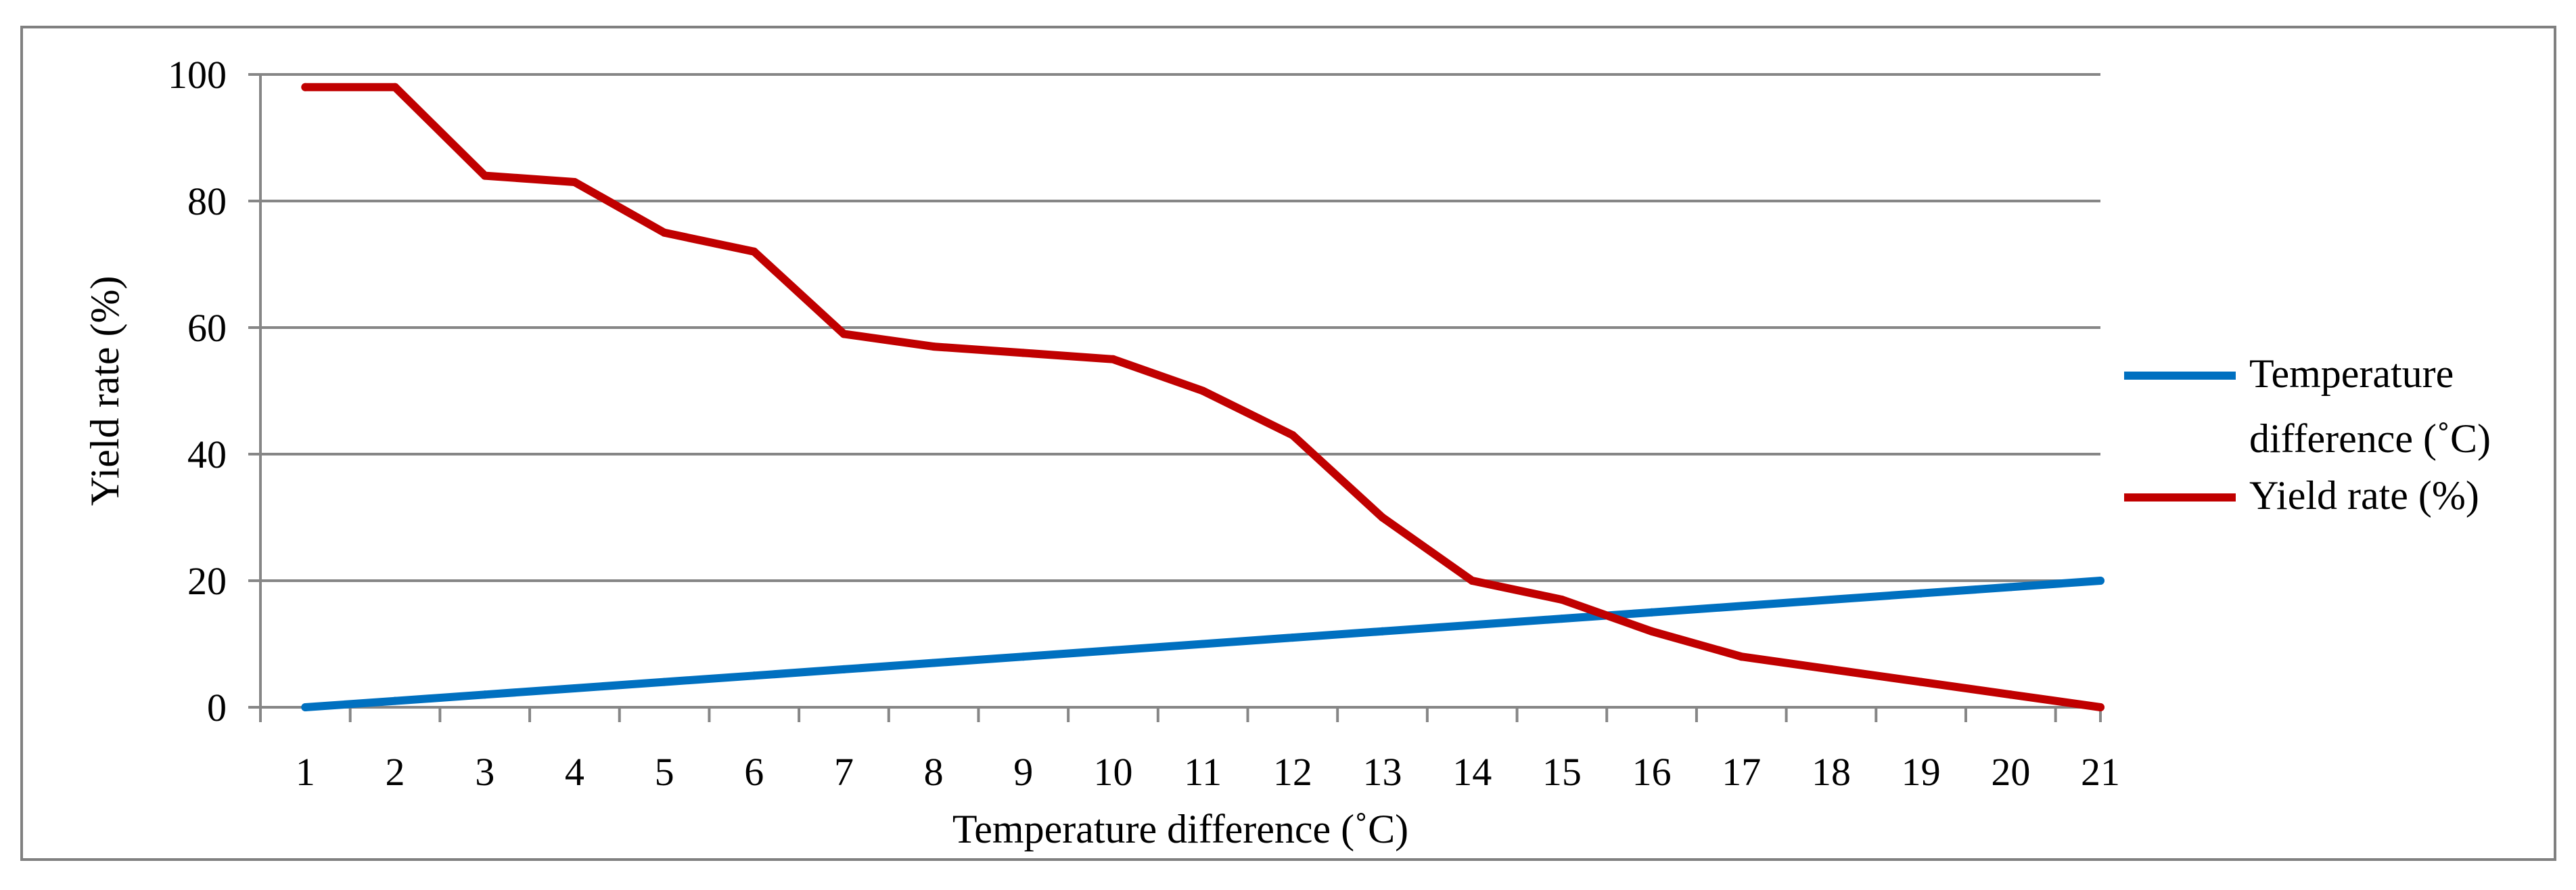  I want to click on legend-label-1: Temperature, so click(2351, 373).